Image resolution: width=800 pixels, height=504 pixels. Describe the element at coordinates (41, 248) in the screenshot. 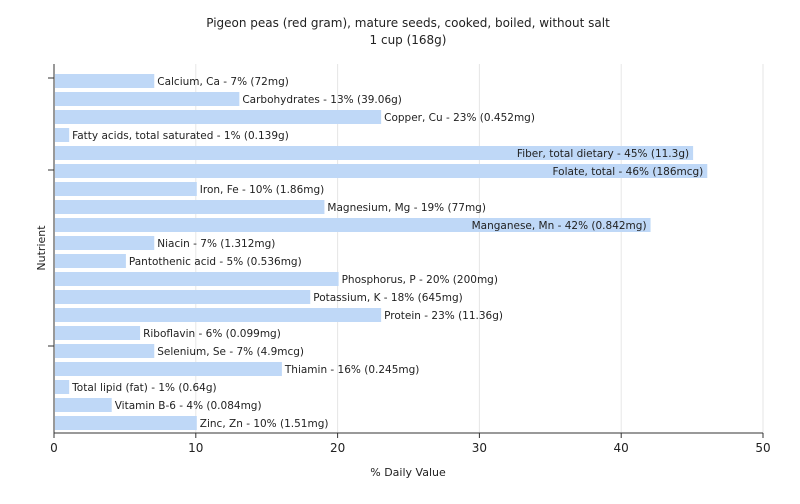

I see `y-axis-label: Nutrient` at that location.